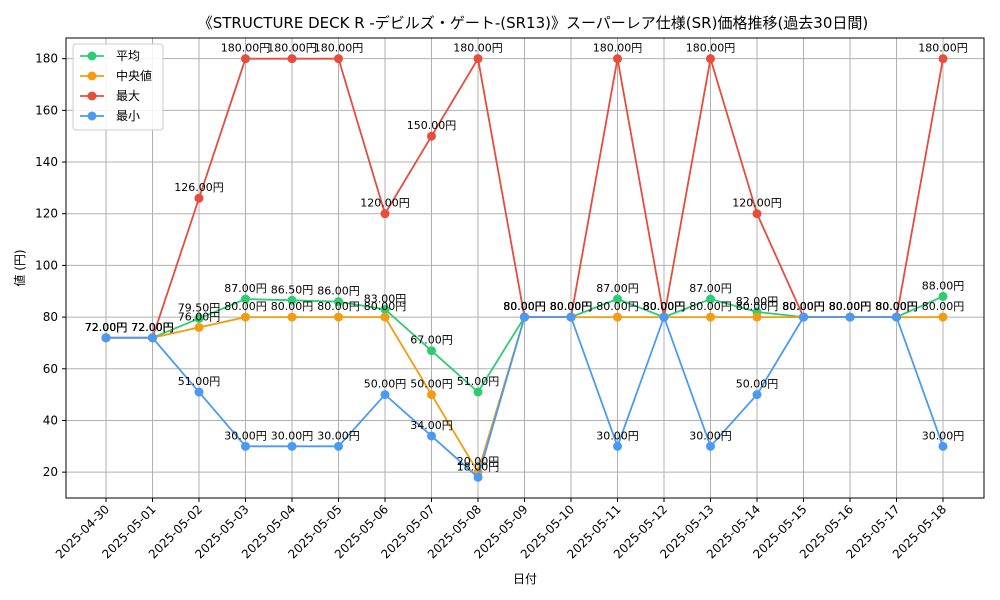  What do you see at coordinates (46, 59) in the screenshot?
I see `y-tick-label: 180` at bounding box center [46, 59].